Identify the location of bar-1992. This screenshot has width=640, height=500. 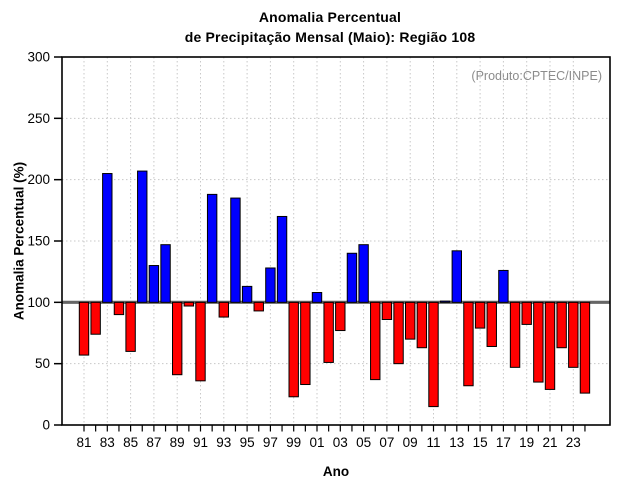
(212, 248).